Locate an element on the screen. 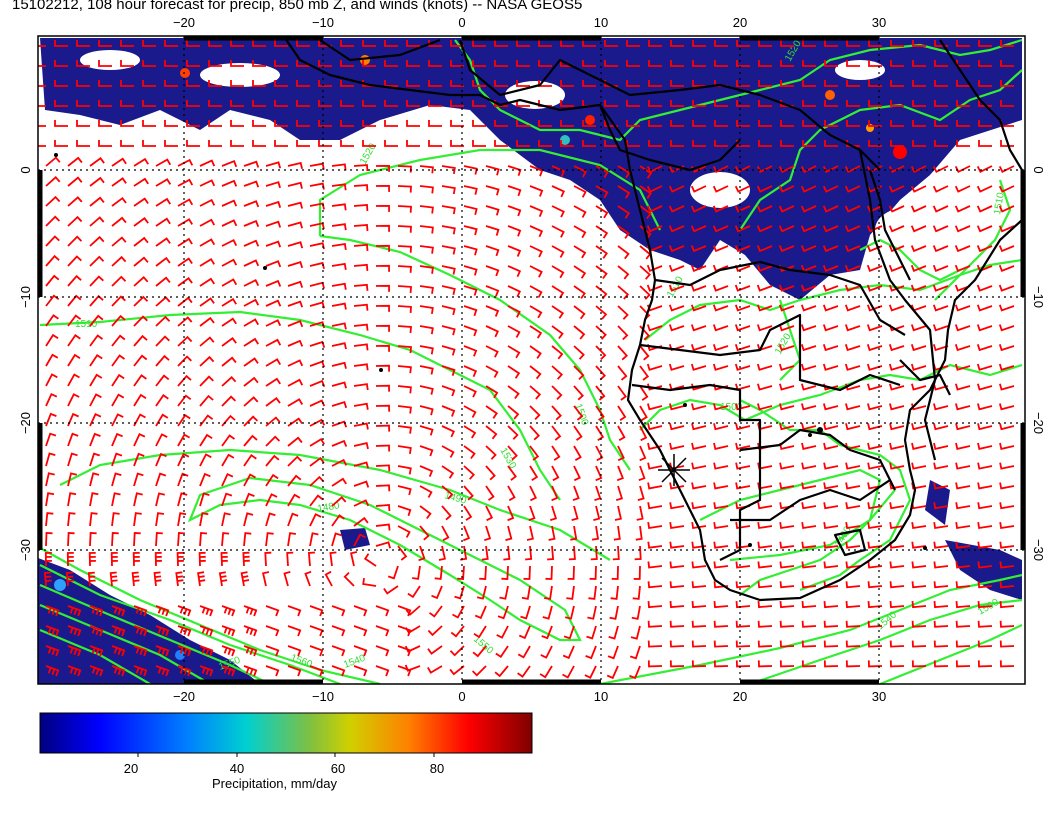  lat-label: −10 is located at coordinates (25, 297).